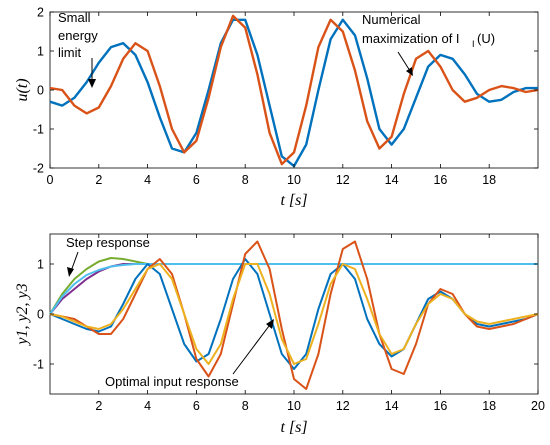 The height and width of the screenshot is (445, 550). What do you see at coordinates (172, 381) in the screenshot?
I see `svg-text: Optimal input response` at bounding box center [172, 381].